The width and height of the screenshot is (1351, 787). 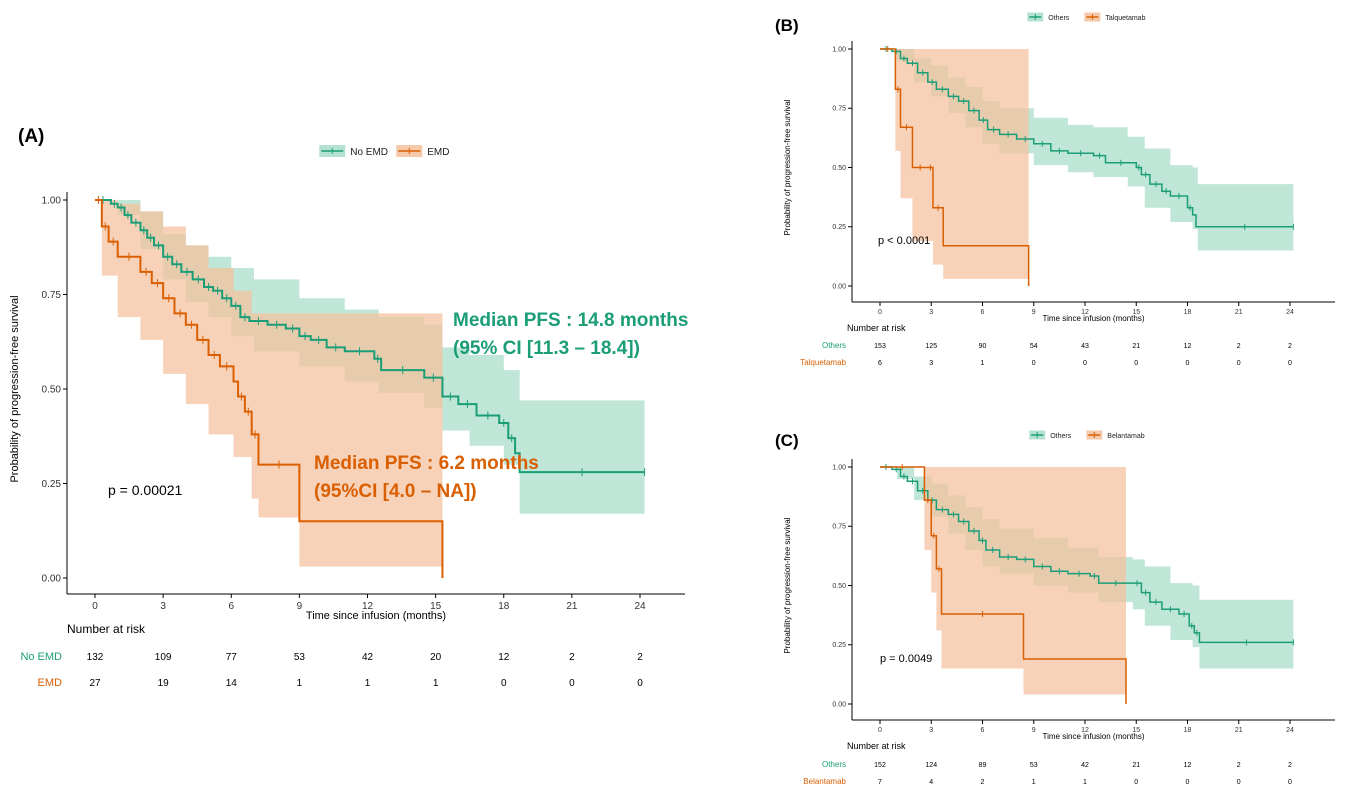 I want to click on risk-count: 54, so click(x=1034, y=346).